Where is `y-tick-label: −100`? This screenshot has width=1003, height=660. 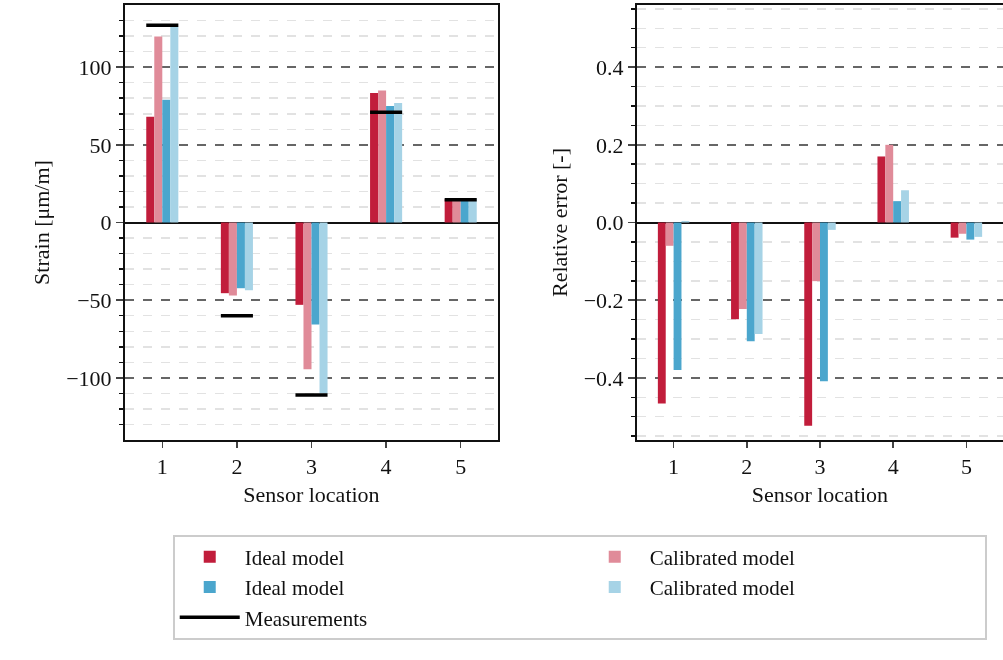 y-tick-label: −100 is located at coordinates (89, 378).